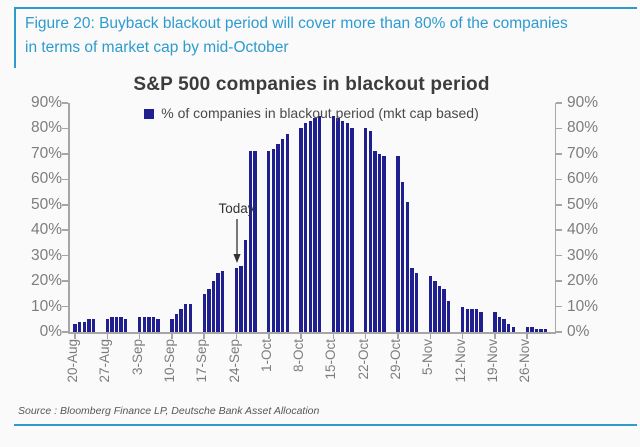 This screenshot has height=447, width=640. Describe the element at coordinates (311, 84) in the screenshot. I see `chart-title: S&P 500 companies in blackout period` at that location.